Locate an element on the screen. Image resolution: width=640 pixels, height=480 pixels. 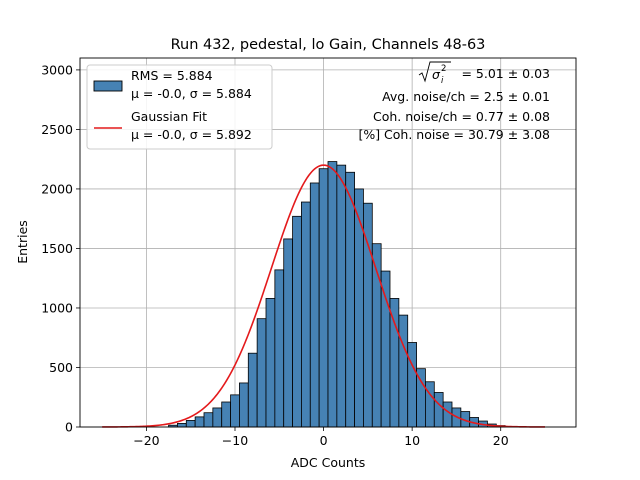
y-tick-label: 1000 is located at coordinates (57, 307).